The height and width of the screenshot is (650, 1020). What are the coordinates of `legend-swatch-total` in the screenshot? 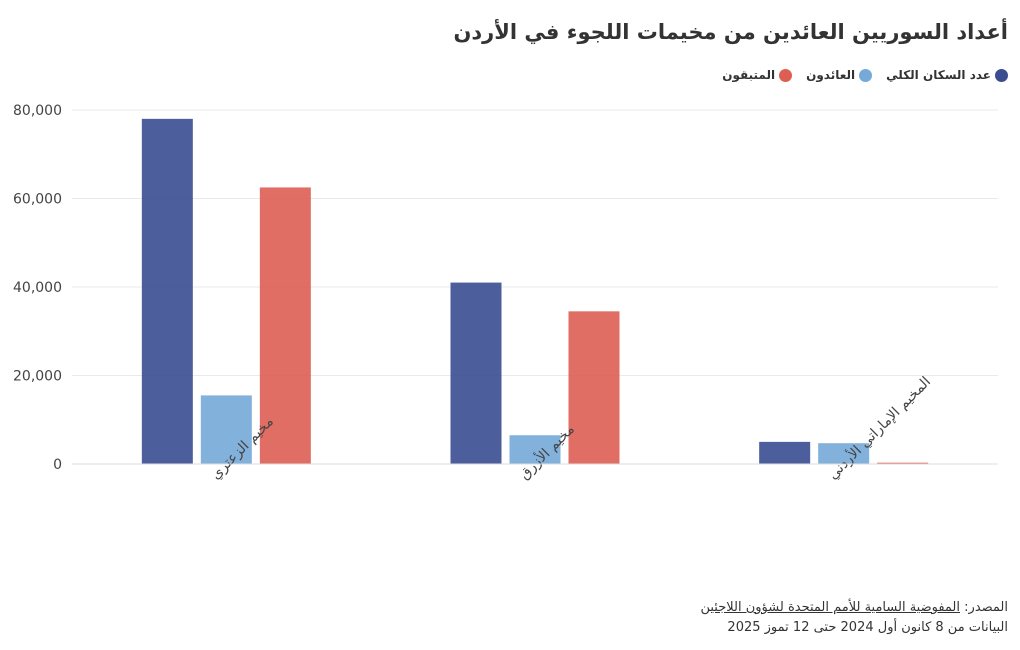 It's located at (1001, 75).